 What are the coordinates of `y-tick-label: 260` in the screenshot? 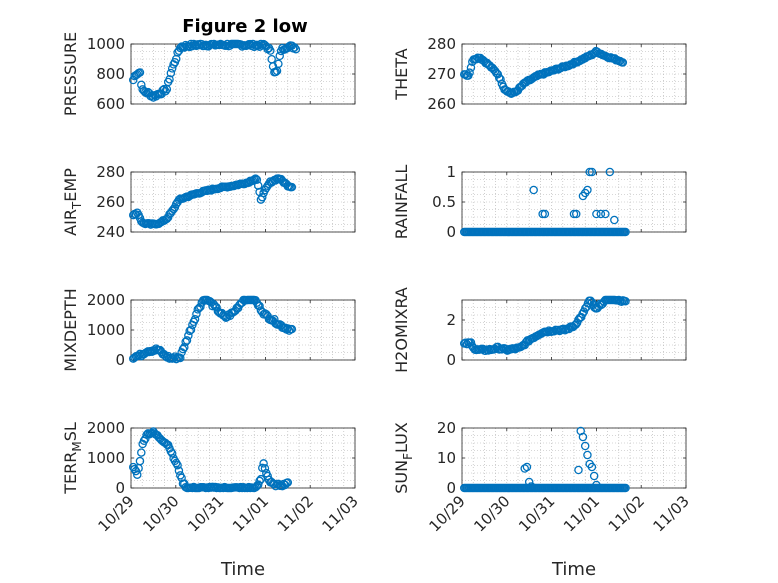 It's located at (110, 202).